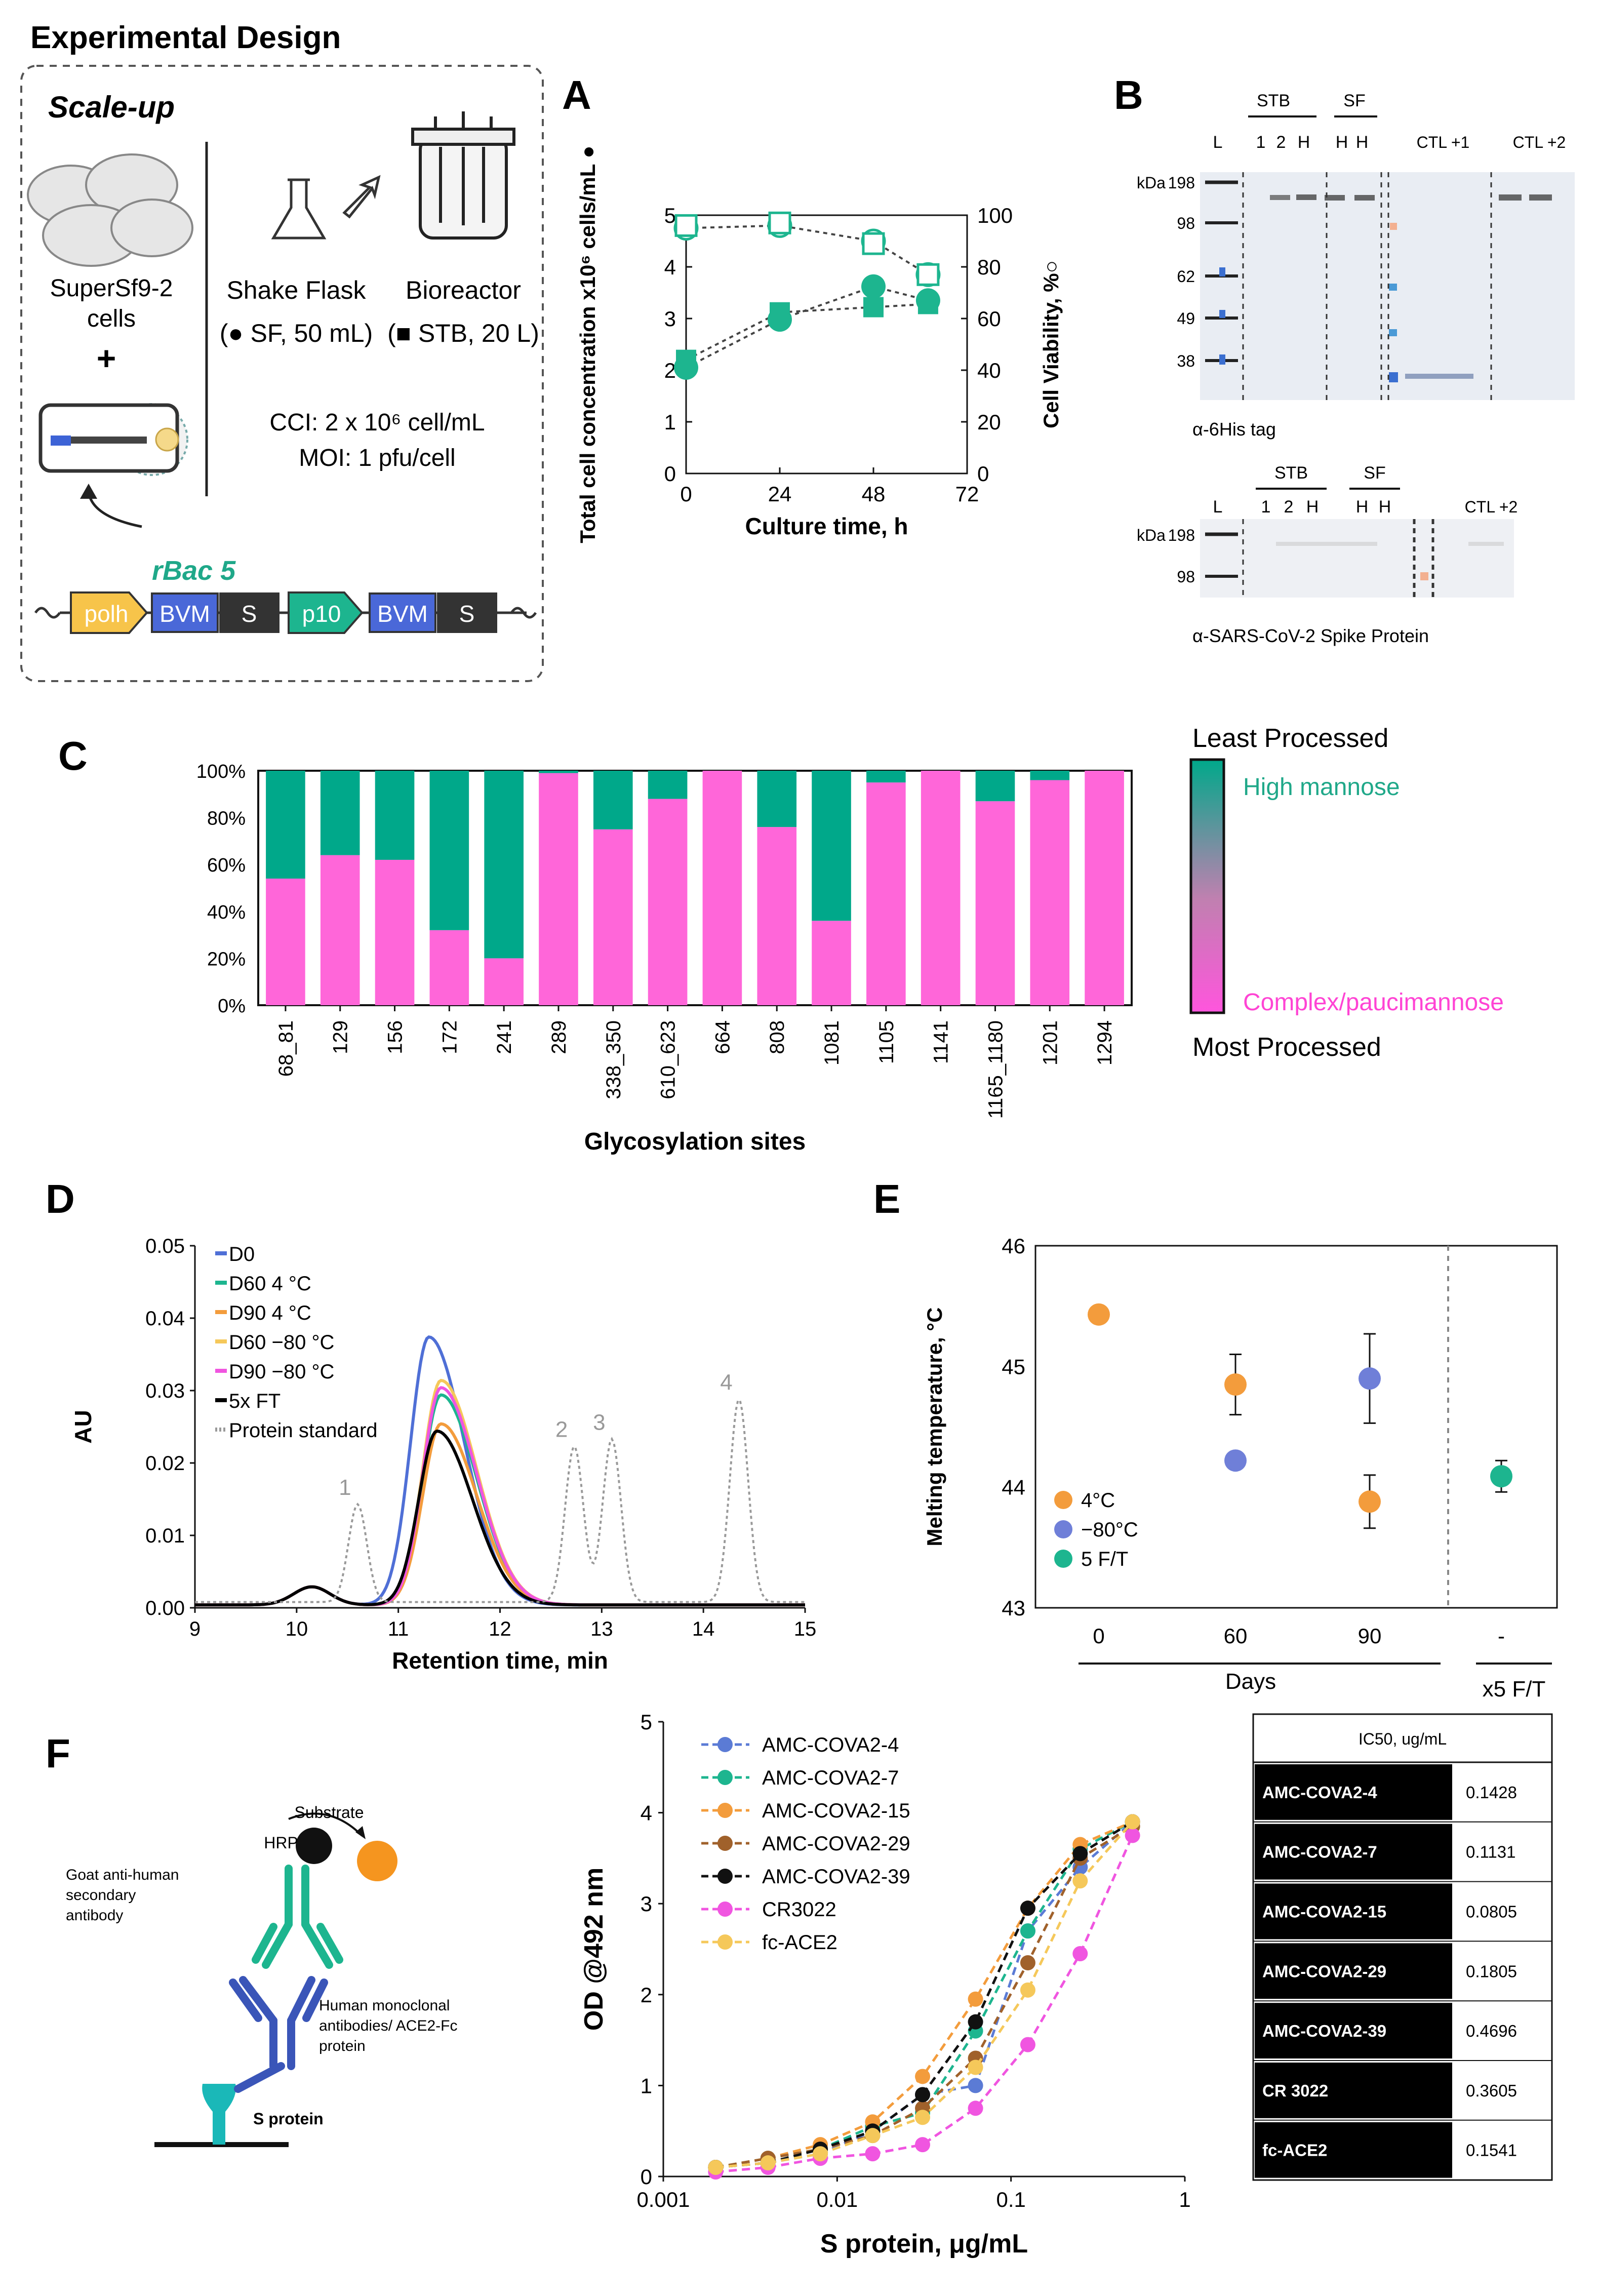 This screenshot has height=2296, width=1597. Describe the element at coordinates (559, 1037) in the screenshot. I see `x-tick-label: 289` at that location.